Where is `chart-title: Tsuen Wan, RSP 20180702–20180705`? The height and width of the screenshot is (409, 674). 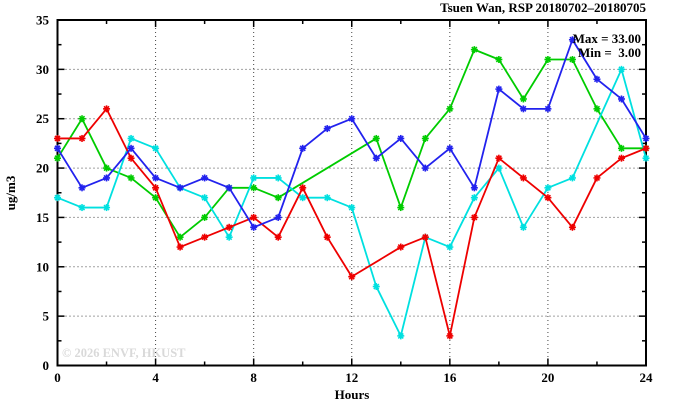
chart-title: Tsuen Wan, RSP 20180702–20180705 is located at coordinates (543, 7).